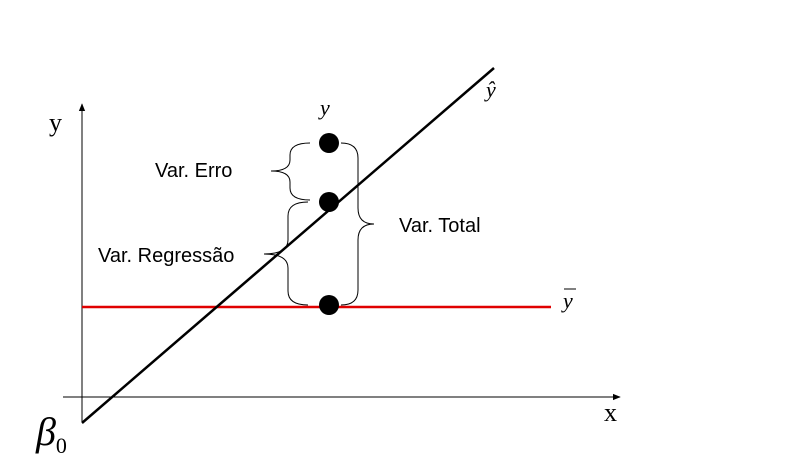 The image size is (808, 476). Describe the element at coordinates (286, 253) in the screenshot. I see `regression-brace` at that location.